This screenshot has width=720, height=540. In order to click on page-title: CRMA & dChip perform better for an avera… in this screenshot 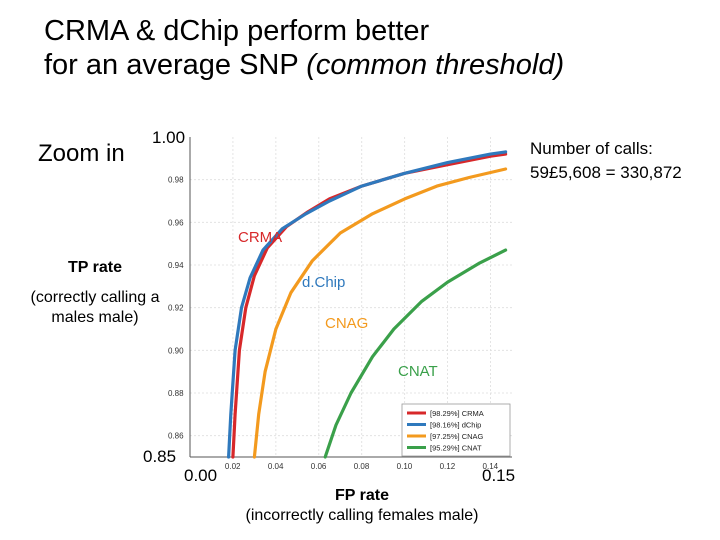, I will do `click(304, 48)`.